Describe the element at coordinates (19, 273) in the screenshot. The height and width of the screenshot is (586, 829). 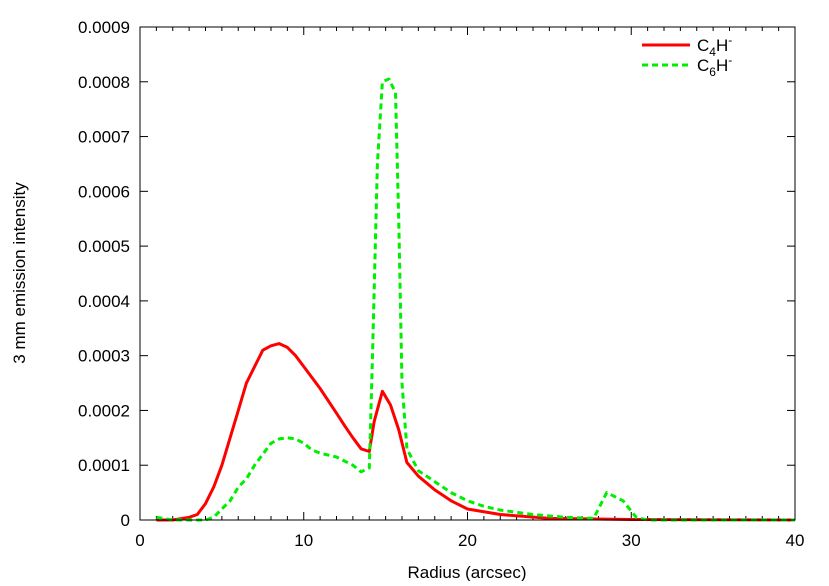
I see `y-axis-label: 3 mm emission intensity` at that location.